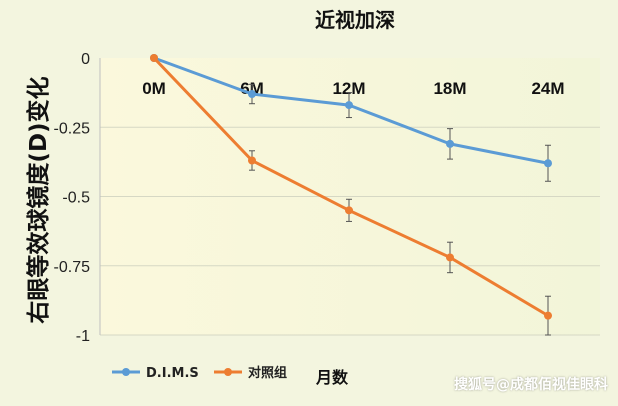  I want to click on chart-title: 近视加深, so click(355, 20).